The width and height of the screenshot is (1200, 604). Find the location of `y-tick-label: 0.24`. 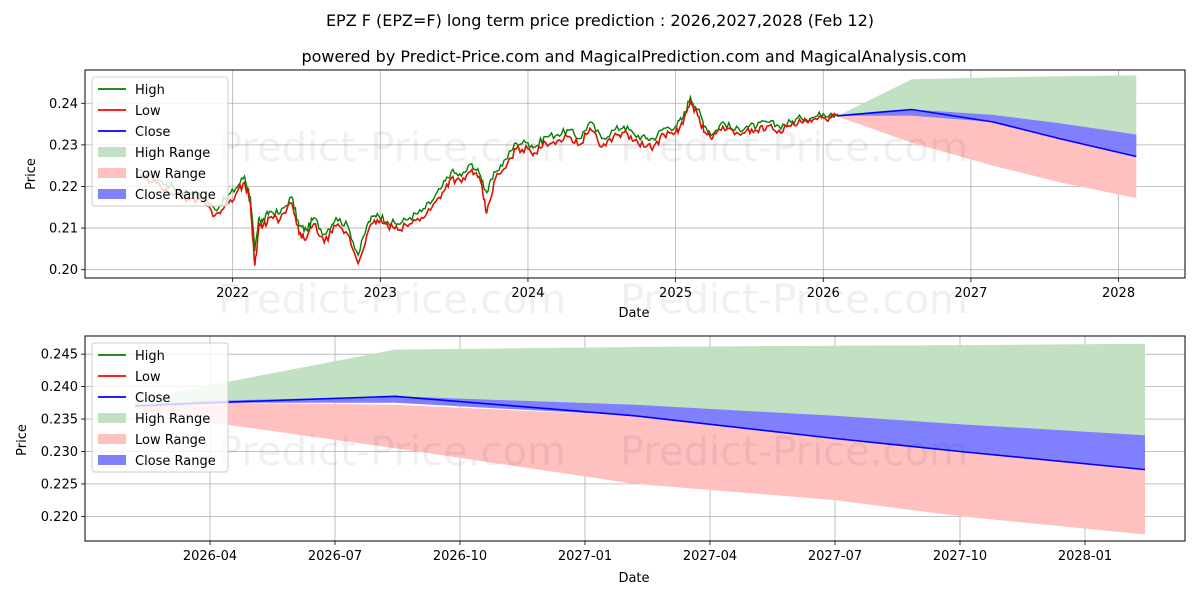

y-tick-label: 0.24 is located at coordinates (63, 104).